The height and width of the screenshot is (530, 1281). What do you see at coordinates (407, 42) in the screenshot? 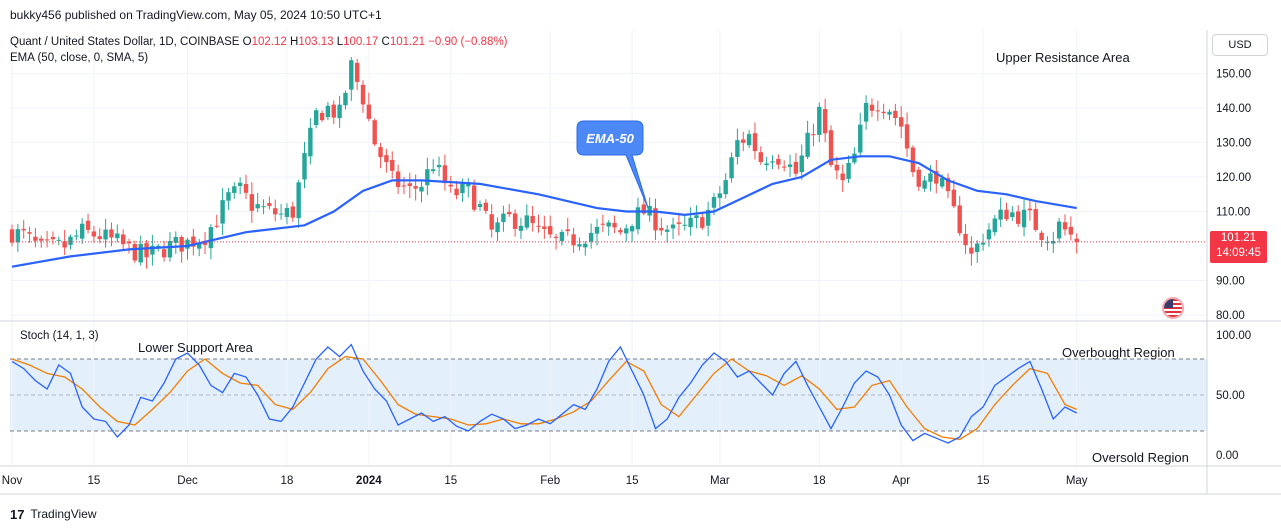
I see `close-value: 101.21` at bounding box center [407, 42].